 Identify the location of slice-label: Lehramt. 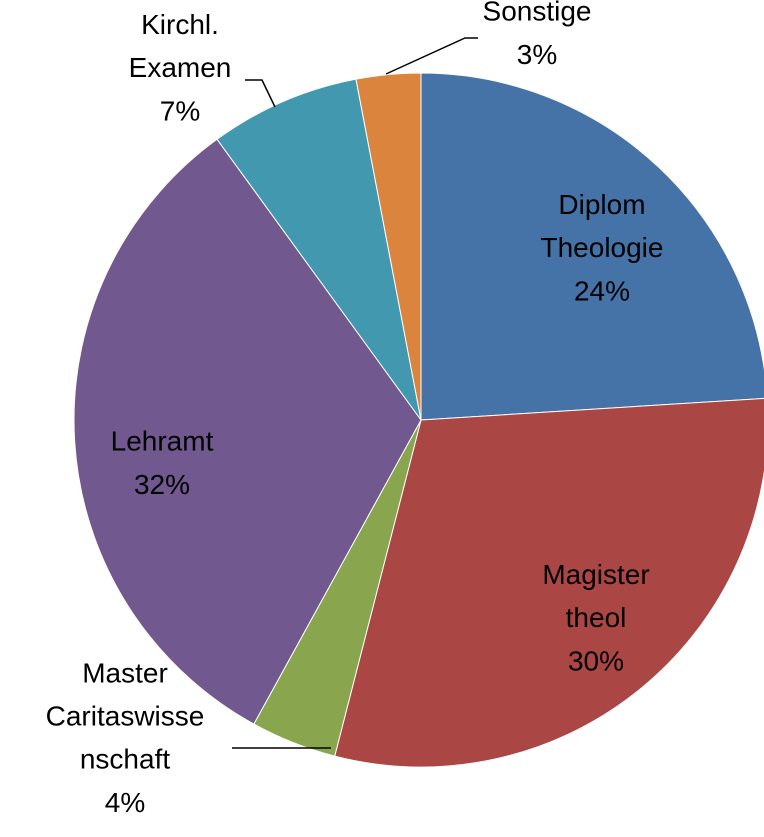
(162, 441).